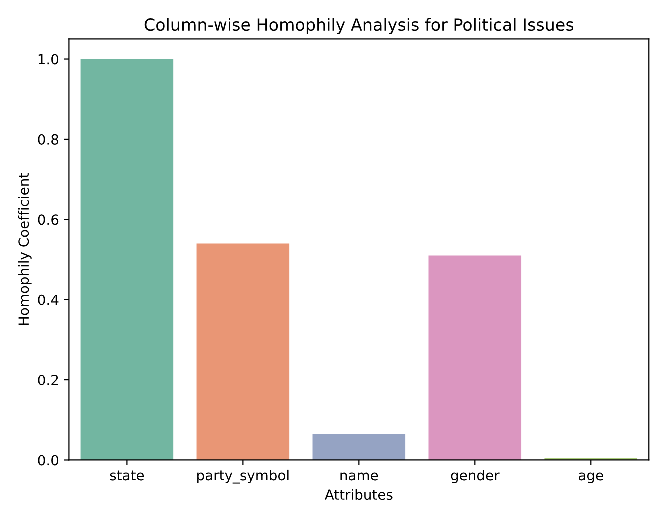 This screenshot has width=659, height=523. Describe the element at coordinates (127, 475) in the screenshot. I see `x-tick-label: state` at that location.